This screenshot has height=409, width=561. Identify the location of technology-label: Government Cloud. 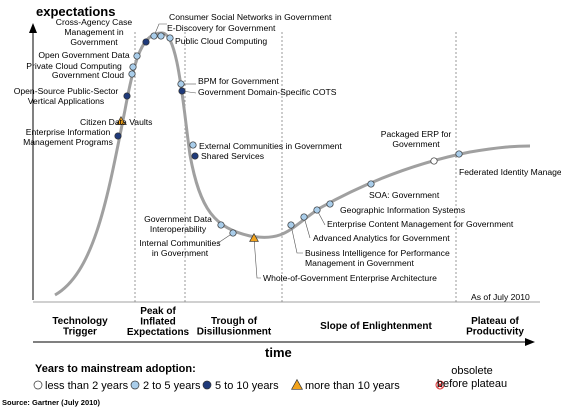
(88, 75).